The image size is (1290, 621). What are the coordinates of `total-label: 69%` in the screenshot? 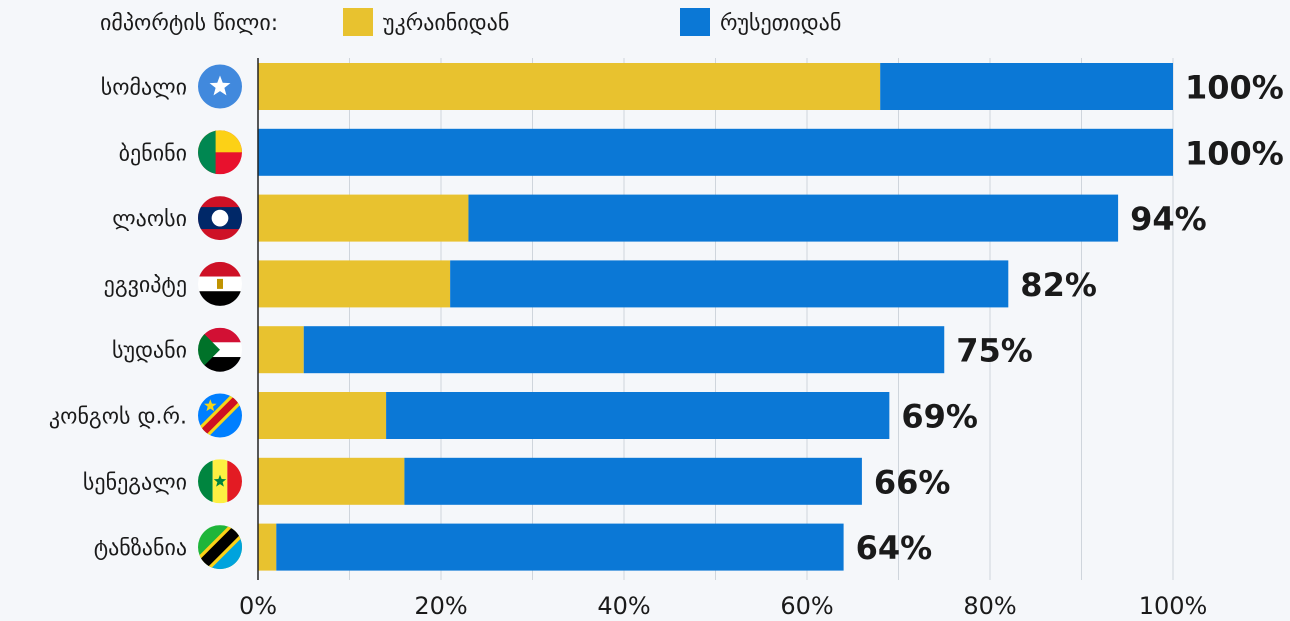 It's located at (939, 417).